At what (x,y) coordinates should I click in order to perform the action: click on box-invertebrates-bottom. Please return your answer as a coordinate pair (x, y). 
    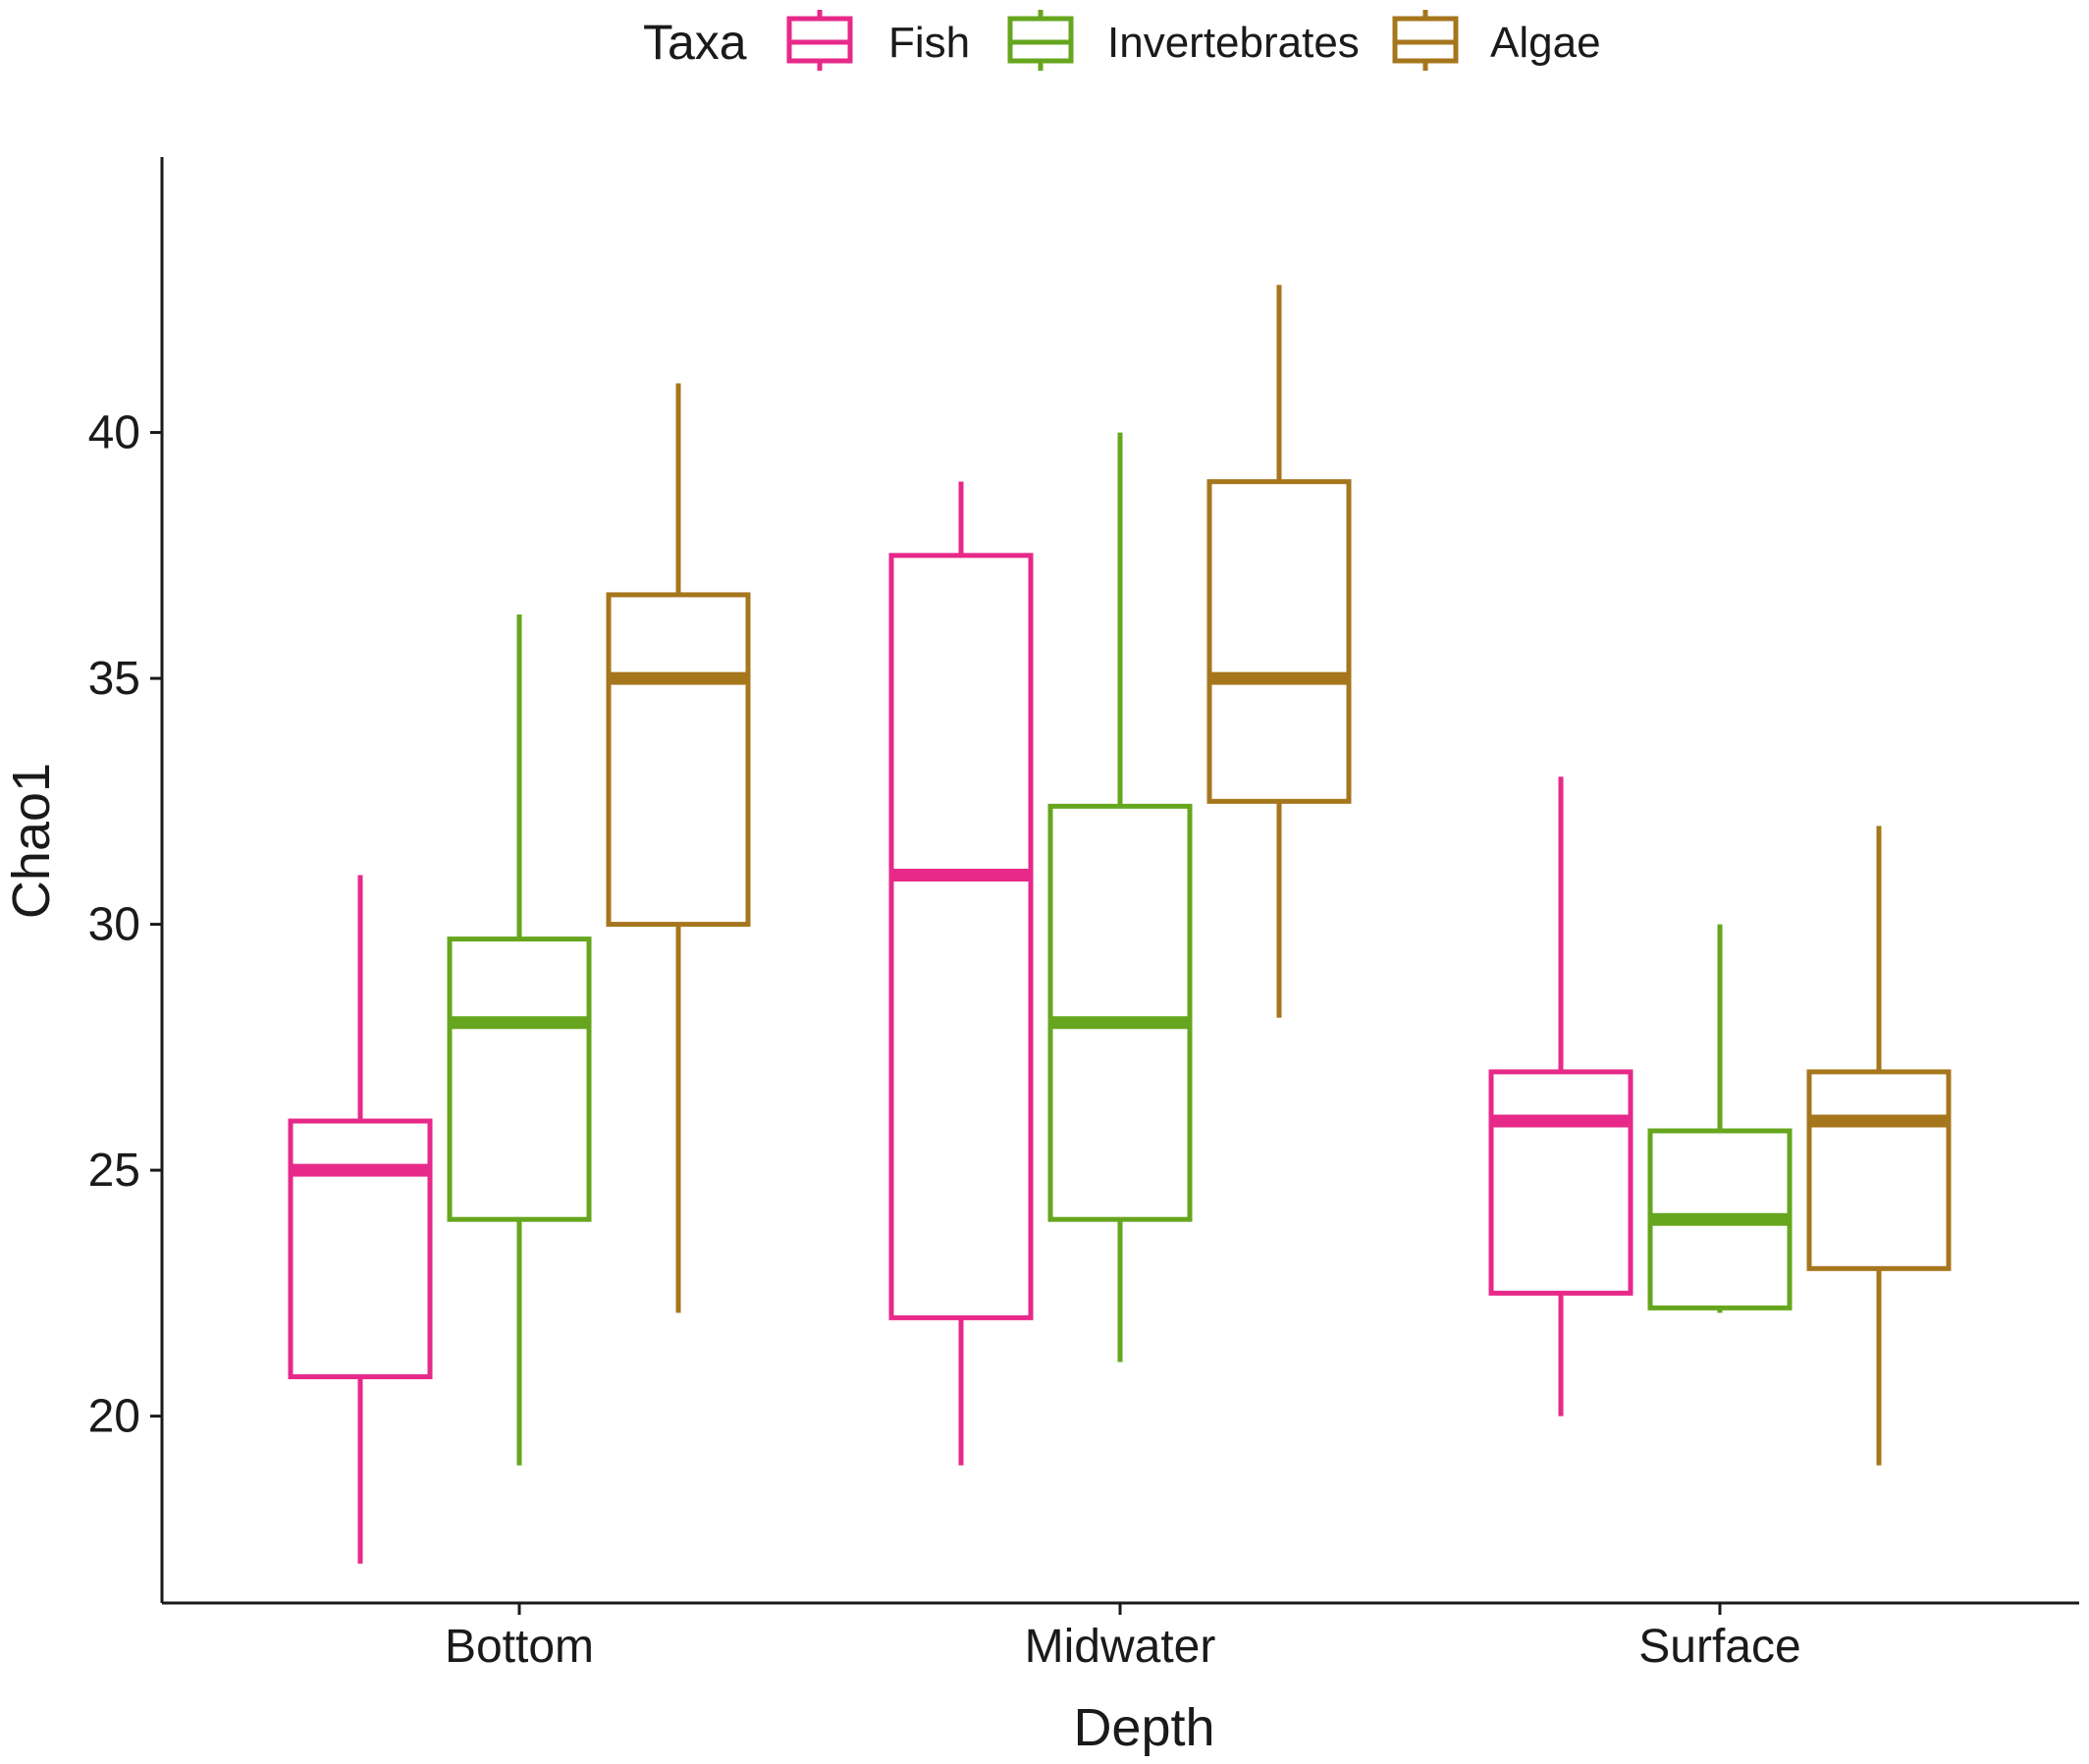
    Looking at the image, I should click on (519, 1040).